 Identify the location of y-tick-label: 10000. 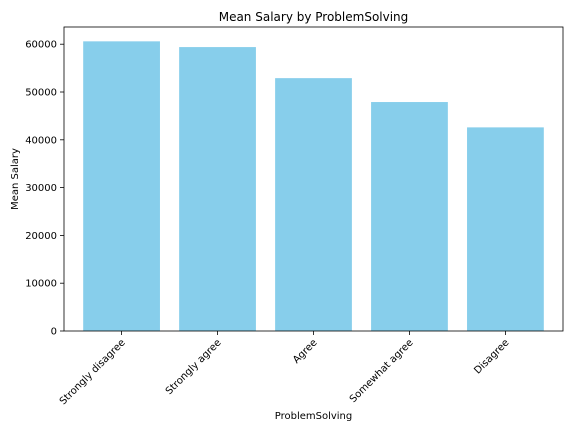
(41, 284).